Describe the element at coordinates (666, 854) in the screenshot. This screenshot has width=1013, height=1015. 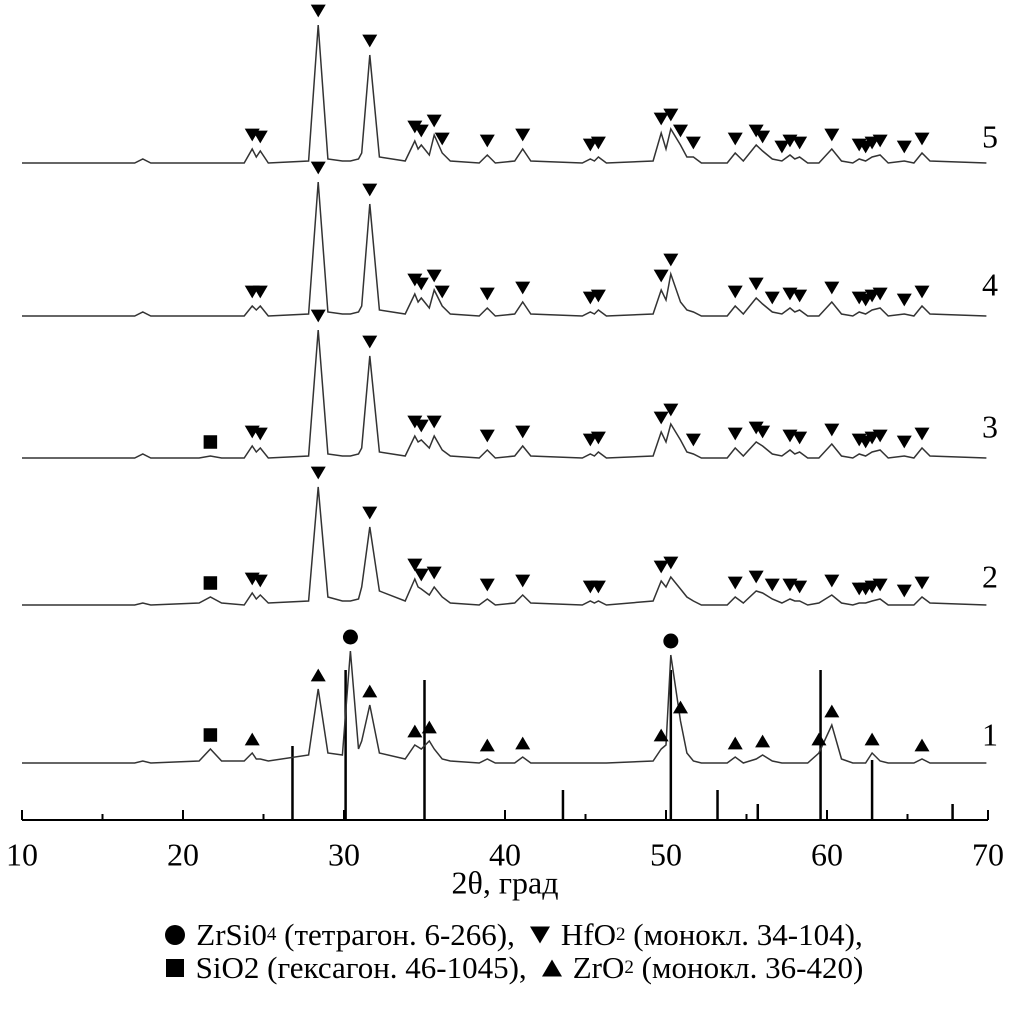
I see `x-tick-label: 50` at that location.